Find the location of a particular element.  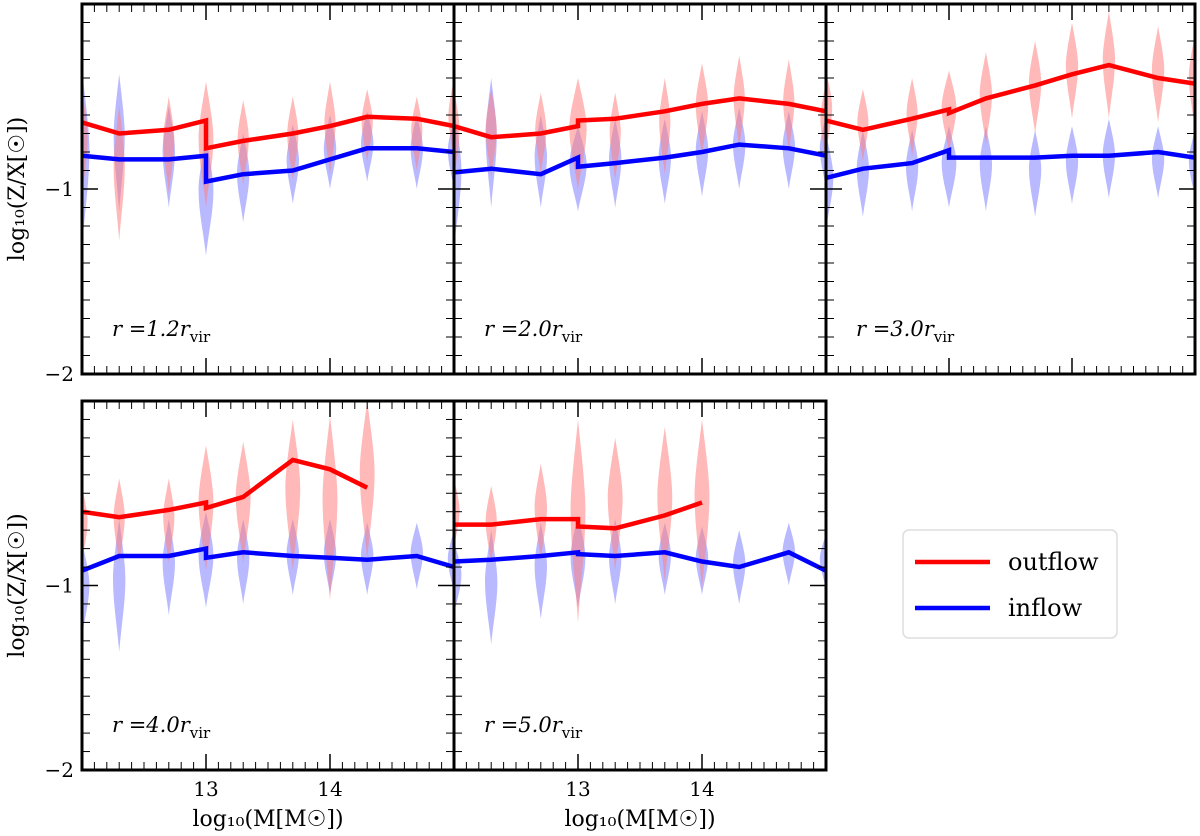

panel-label-main: r =2.0r is located at coordinates (524, 329).